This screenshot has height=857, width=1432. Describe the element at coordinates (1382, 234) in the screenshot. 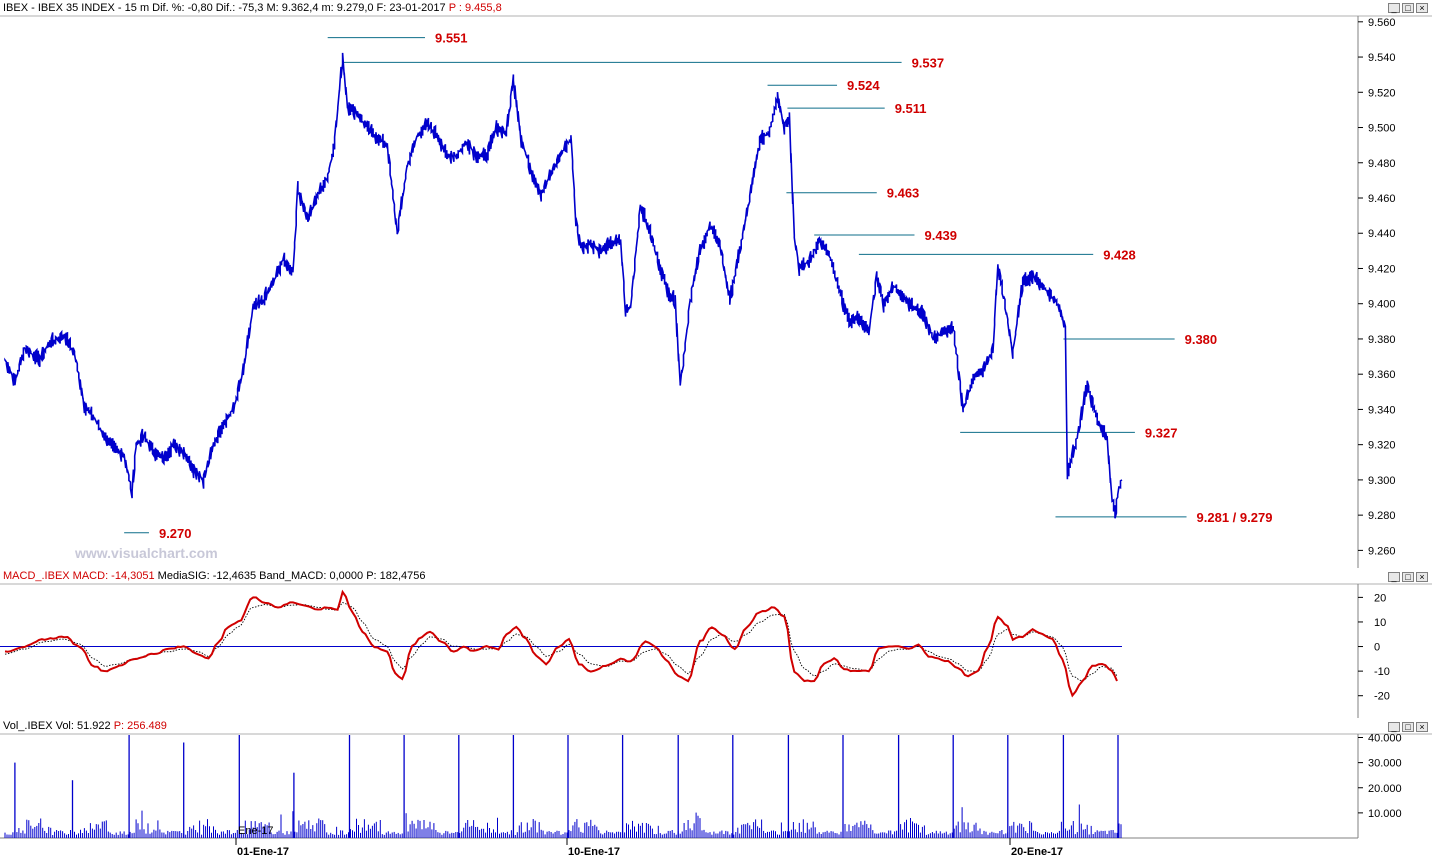

I see `price-tick-label-6: 9.440` at that location.